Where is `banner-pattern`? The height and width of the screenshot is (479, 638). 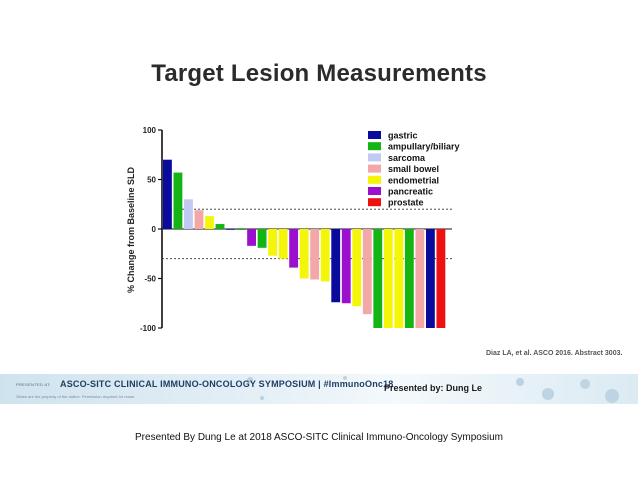 banner-pattern is located at coordinates (433, 389).